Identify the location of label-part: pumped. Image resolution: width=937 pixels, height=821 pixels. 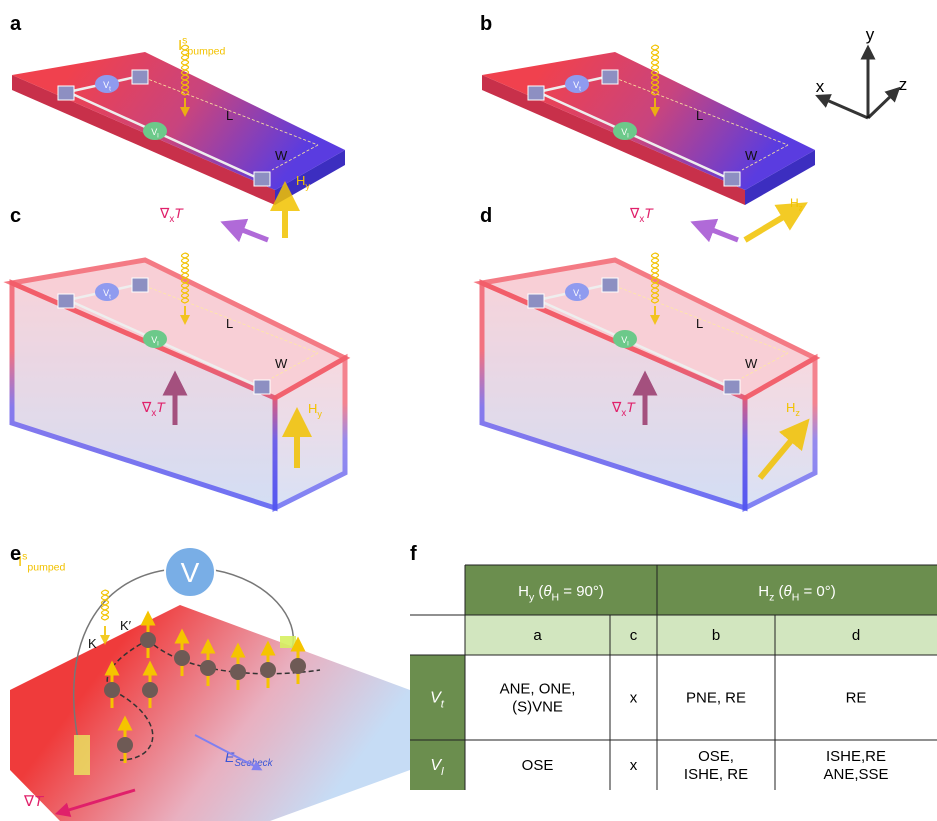
(46, 568).